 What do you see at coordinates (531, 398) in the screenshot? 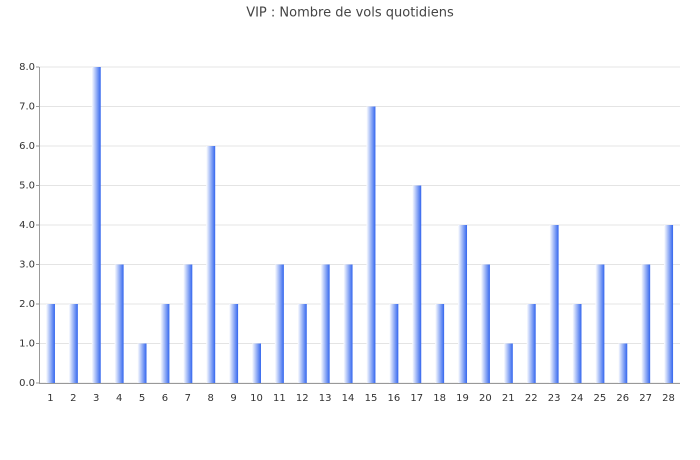
I see `x-tick-label: 22` at bounding box center [531, 398].